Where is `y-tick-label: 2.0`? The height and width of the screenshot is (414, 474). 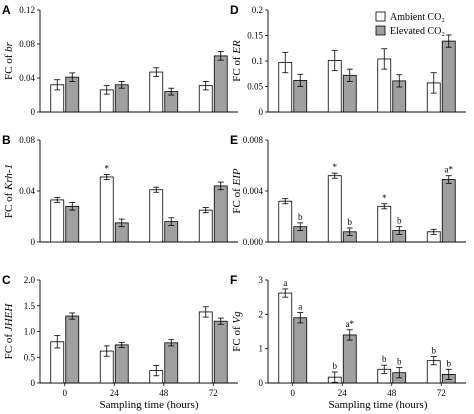 y-tick-label: 2.0 is located at coordinates (30, 280).